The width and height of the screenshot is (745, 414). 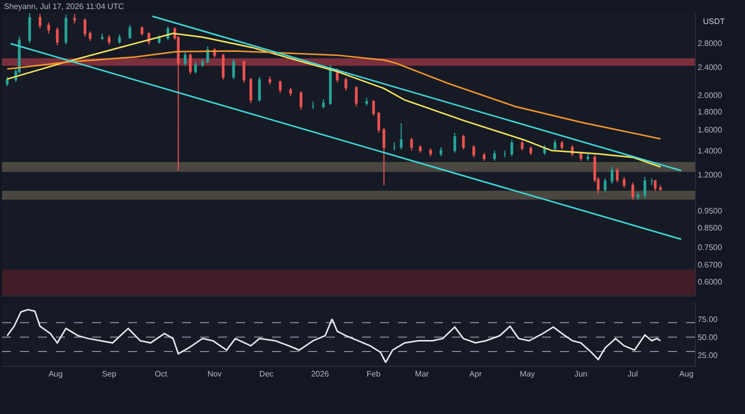 I want to click on line-series, so click(x=334, y=336).